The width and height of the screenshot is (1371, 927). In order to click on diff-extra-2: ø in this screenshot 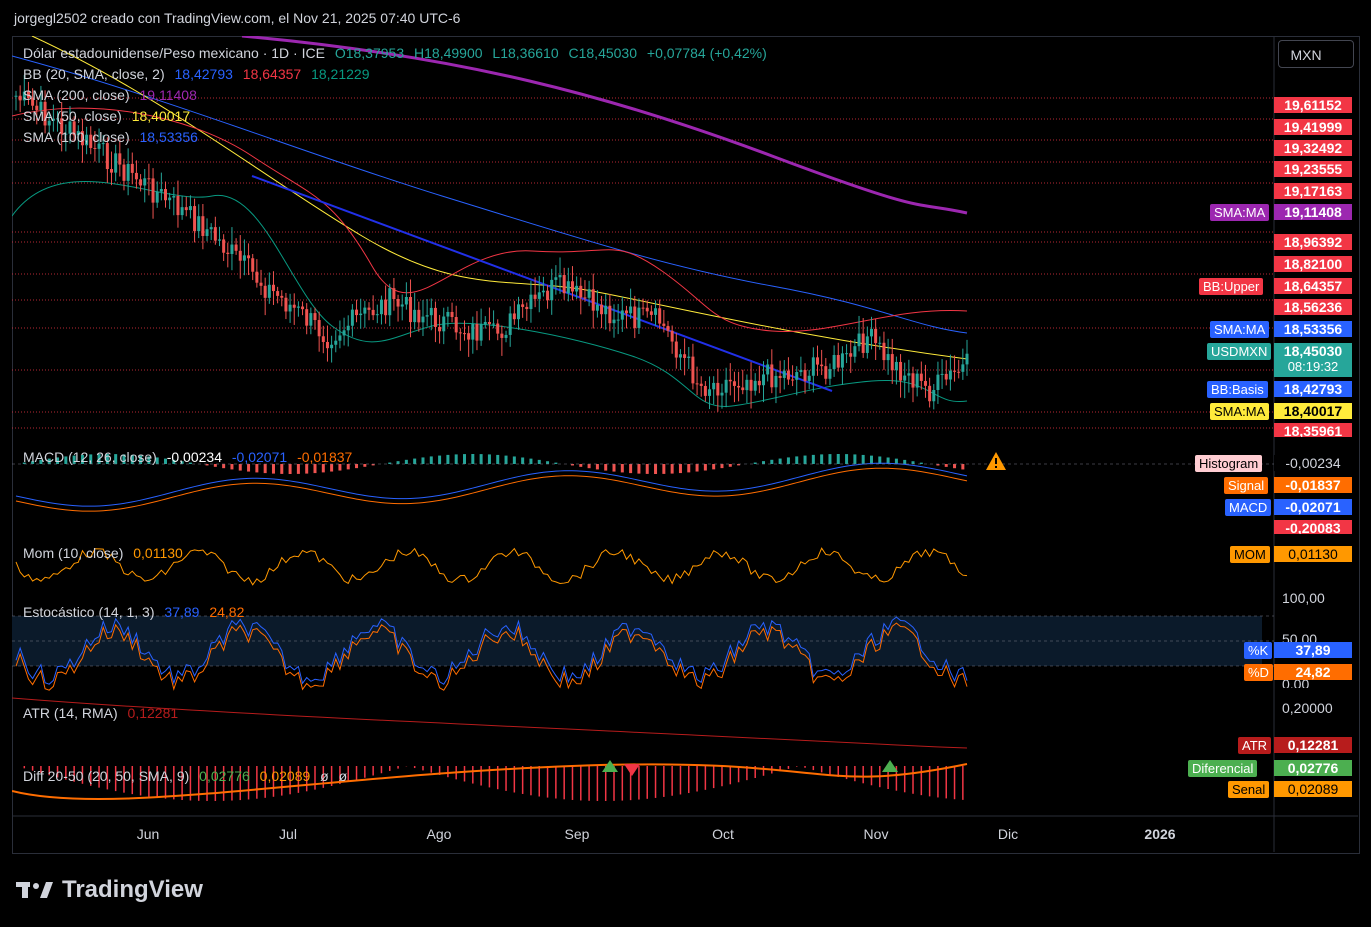, I will do `click(343, 776)`.